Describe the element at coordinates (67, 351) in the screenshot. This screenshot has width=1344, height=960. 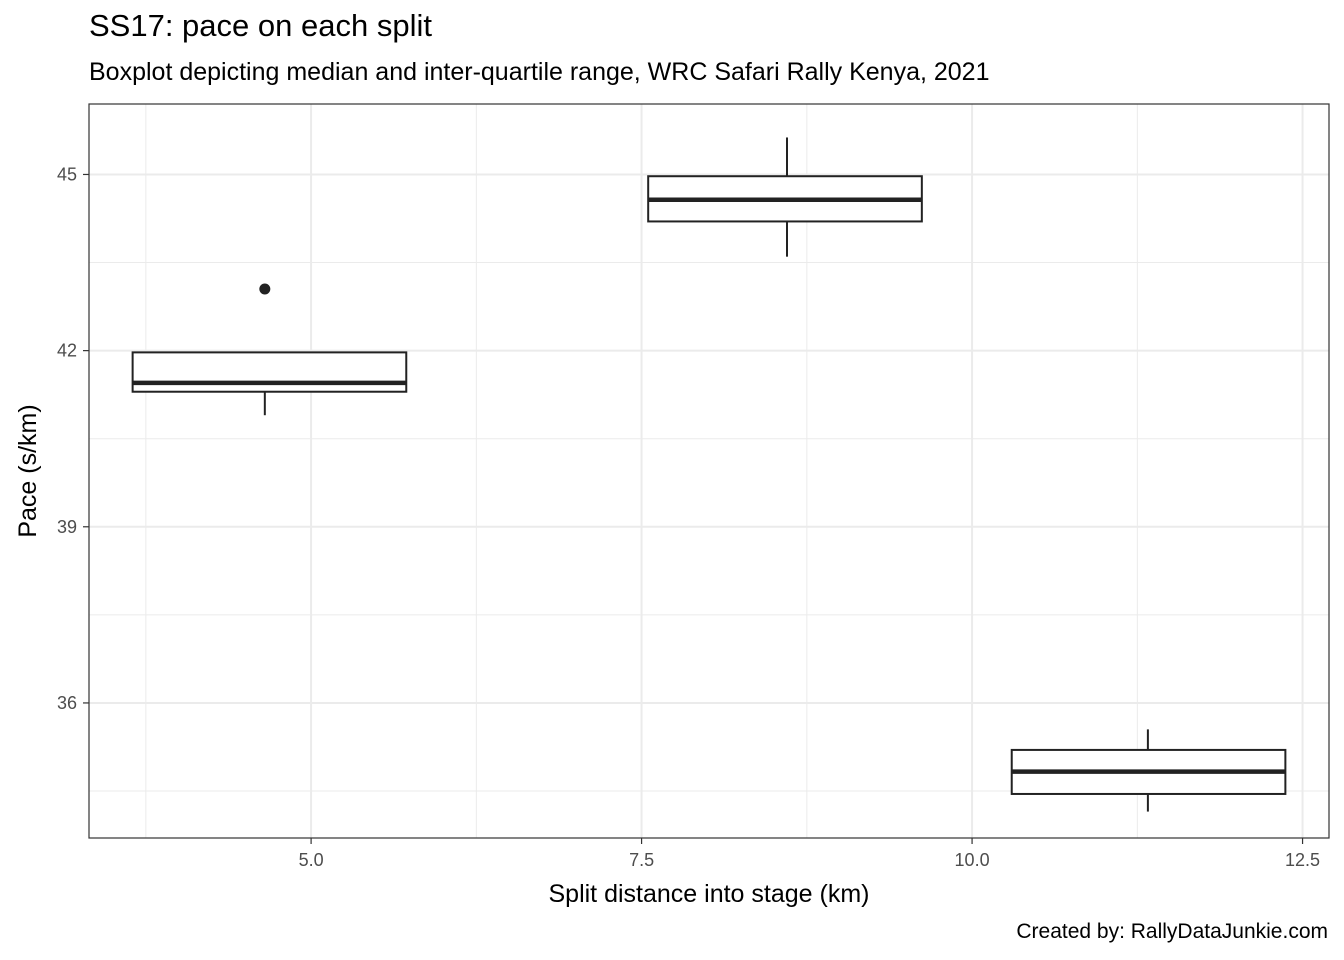
I see `y-tick-label: 42` at that location.